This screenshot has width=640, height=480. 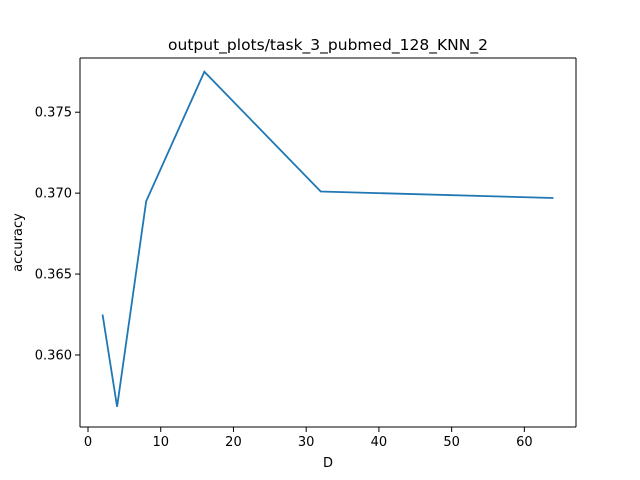 I want to click on x-tick-label: 0, so click(x=88, y=442).